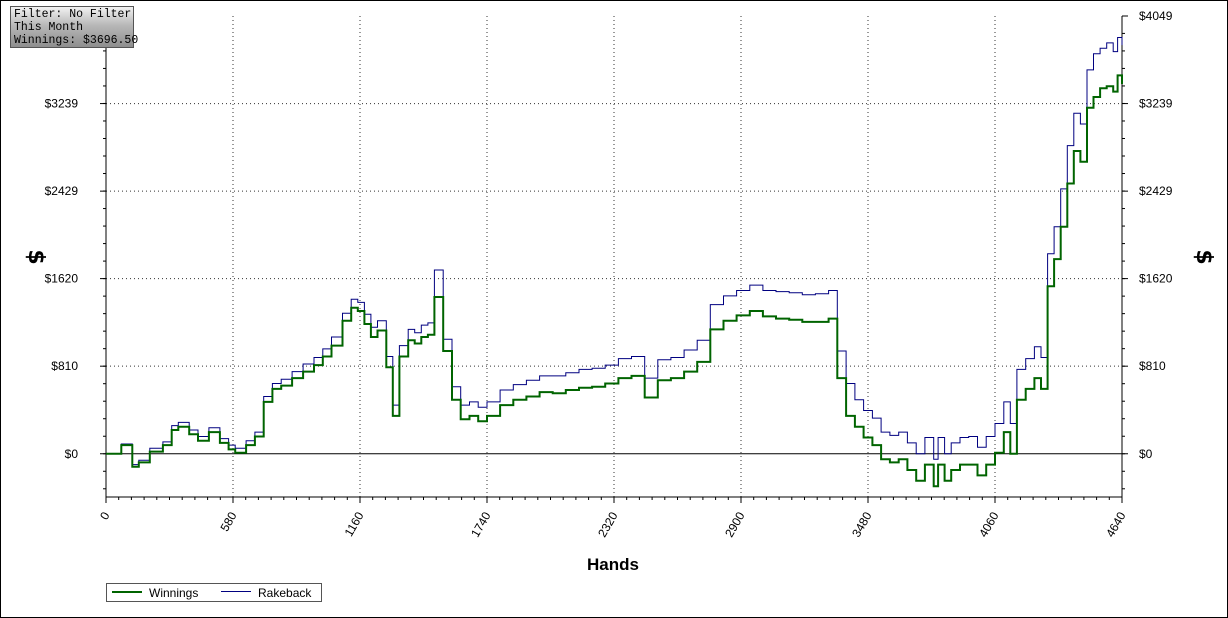  What do you see at coordinates (1156, 104) in the screenshot?
I see `y-tick-label-right: $3239` at bounding box center [1156, 104].